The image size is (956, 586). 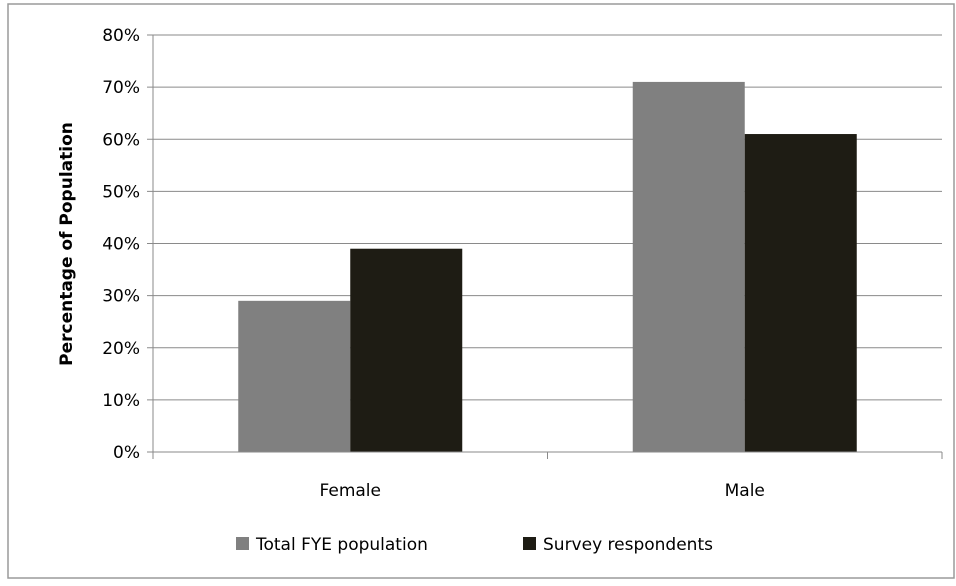 I want to click on y-tick-label: 10%, so click(x=121, y=401).